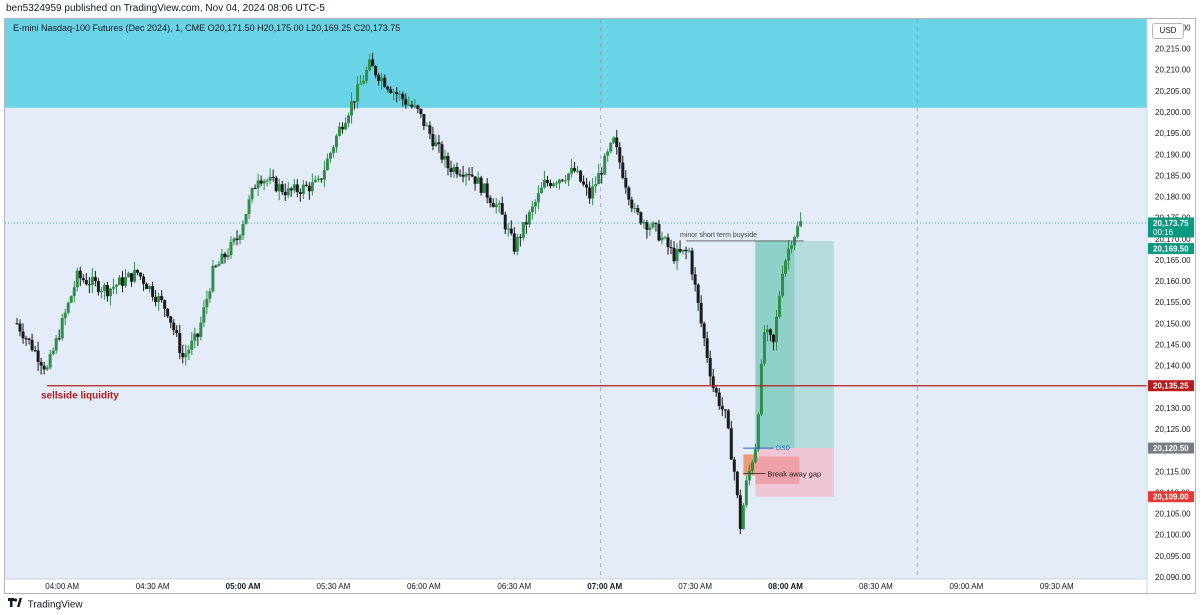 The width and height of the screenshot is (1200, 615). I want to click on footer: TradingView, so click(600, 605).